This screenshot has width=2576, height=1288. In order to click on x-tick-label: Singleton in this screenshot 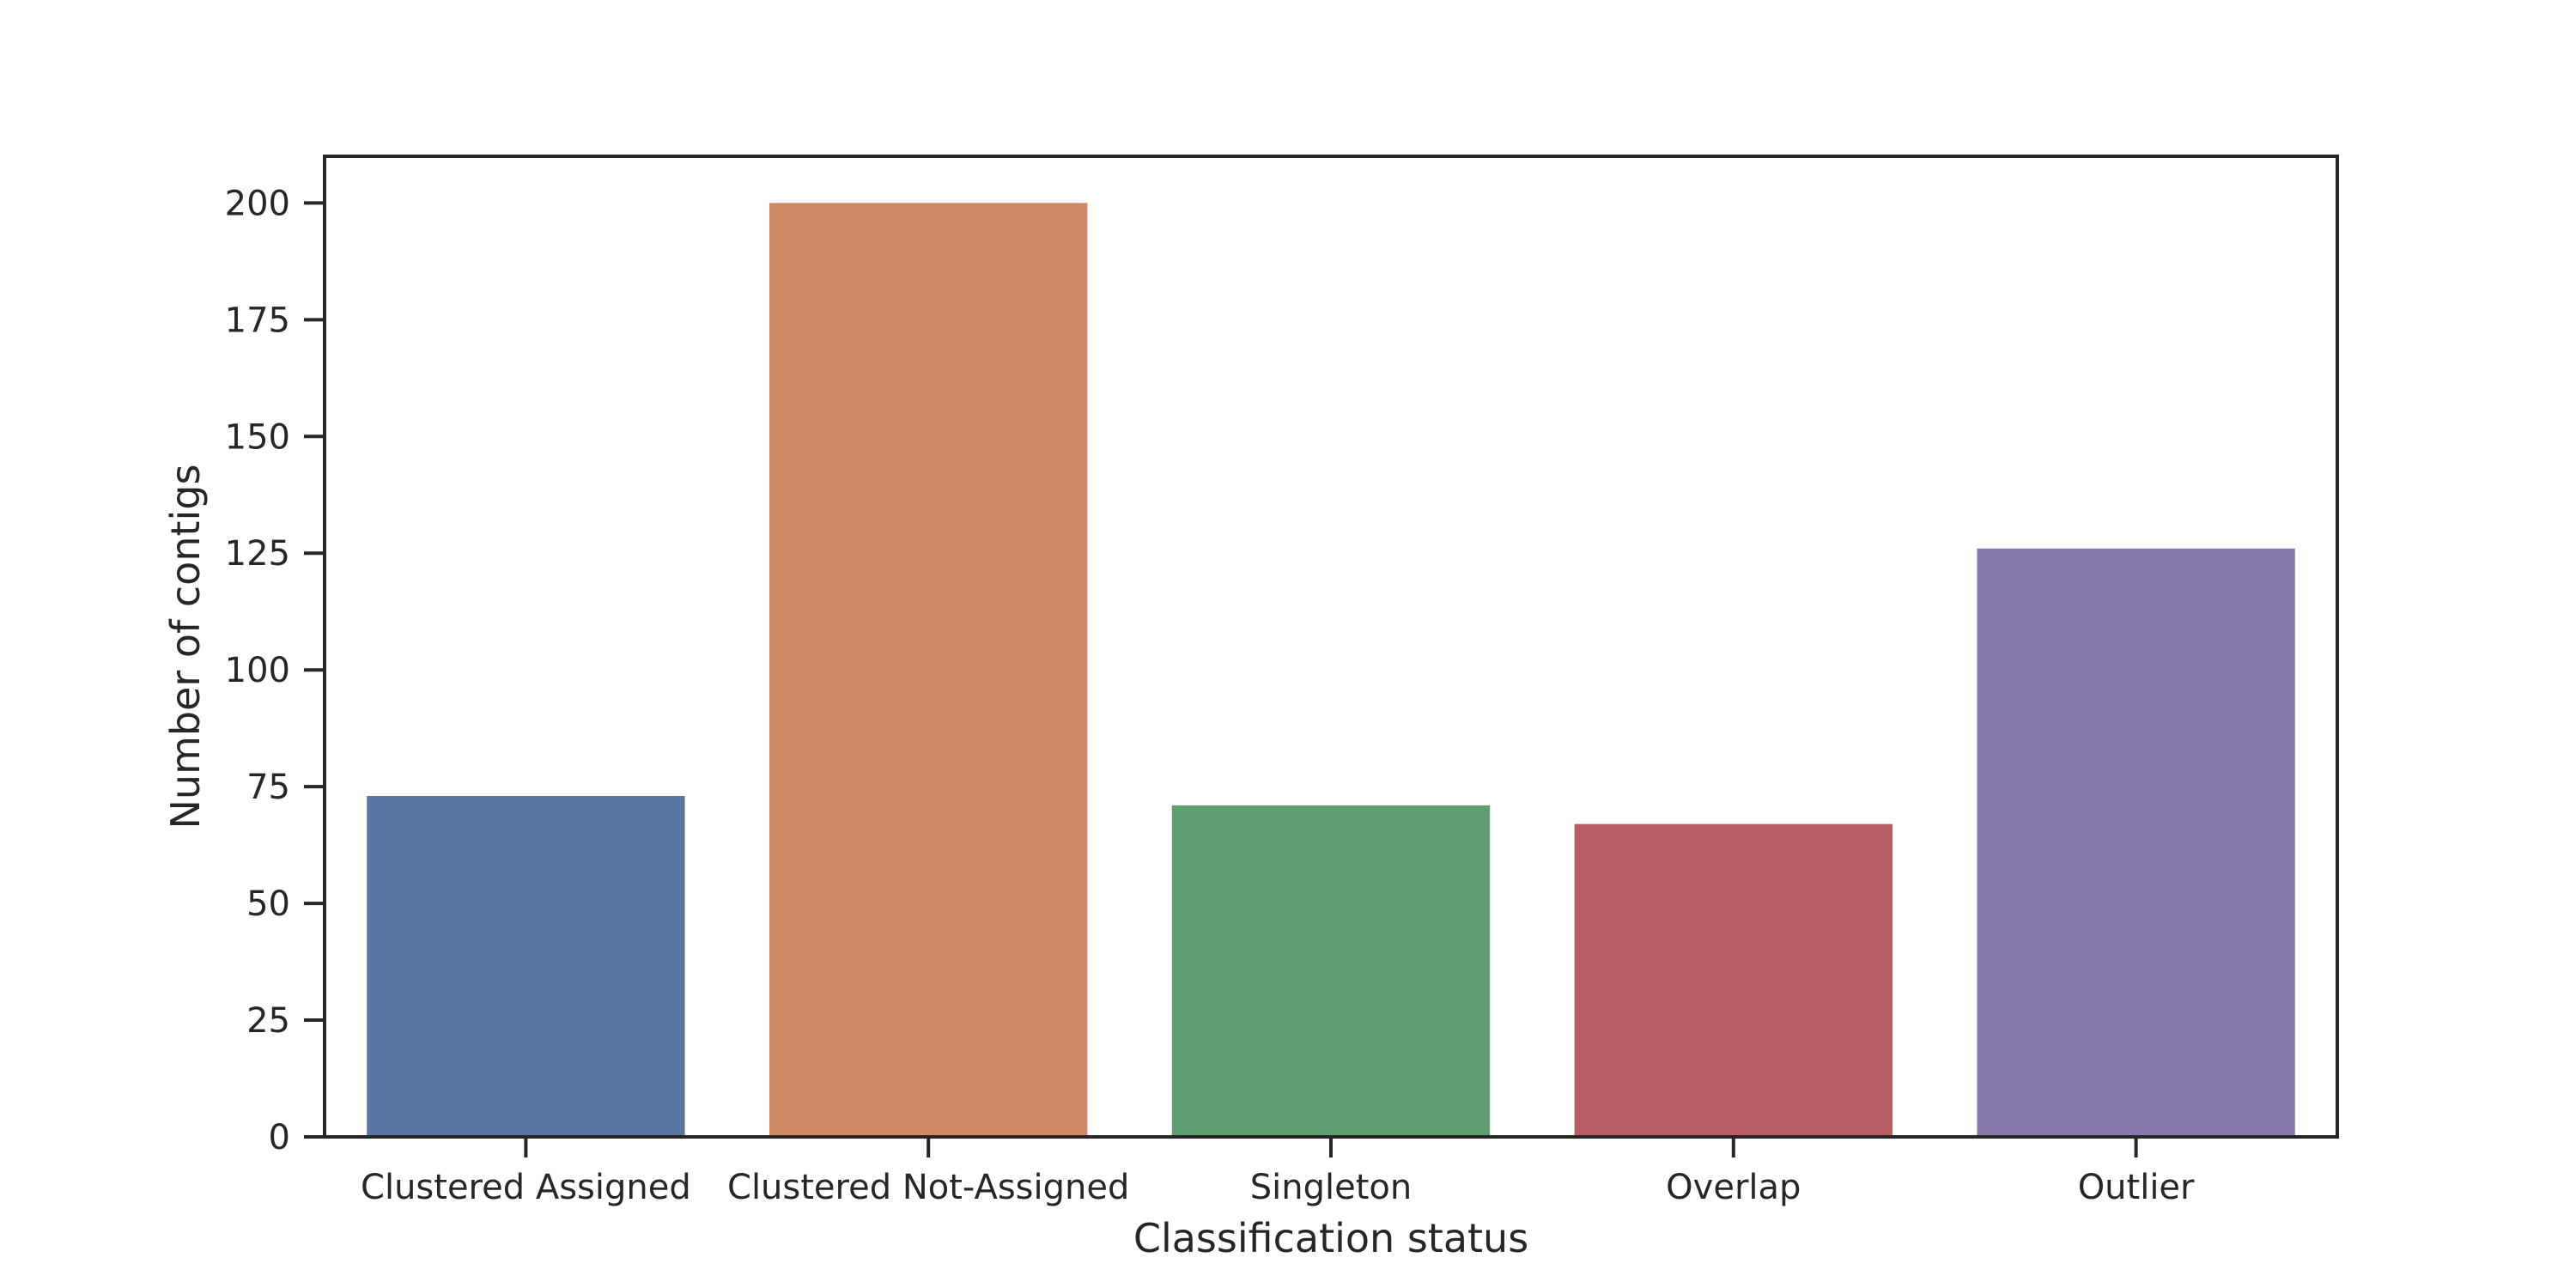, I will do `click(1331, 1188)`.